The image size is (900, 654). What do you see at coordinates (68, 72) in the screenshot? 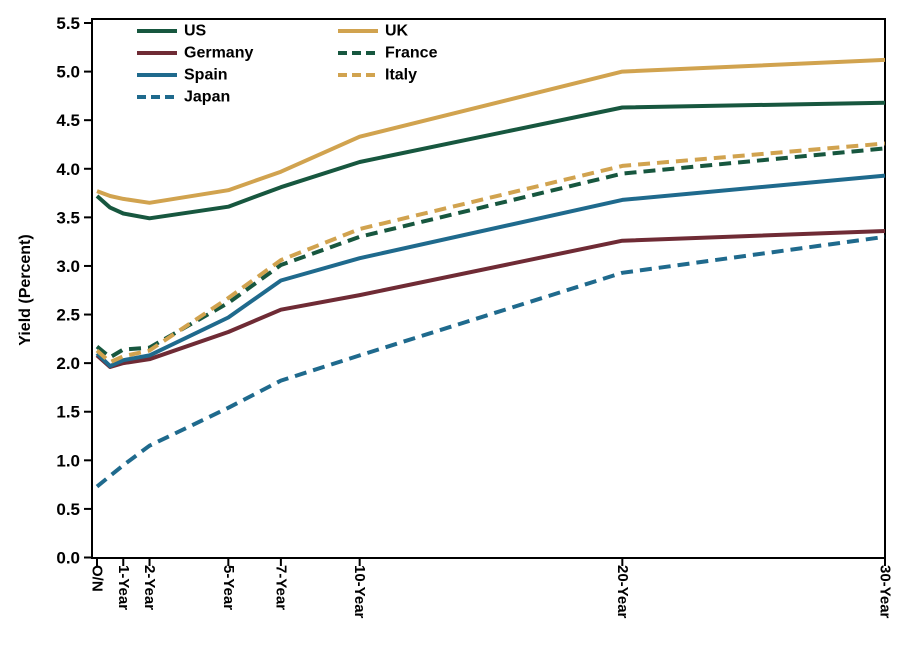
I see `y-tick-label: 5.0` at bounding box center [68, 72].